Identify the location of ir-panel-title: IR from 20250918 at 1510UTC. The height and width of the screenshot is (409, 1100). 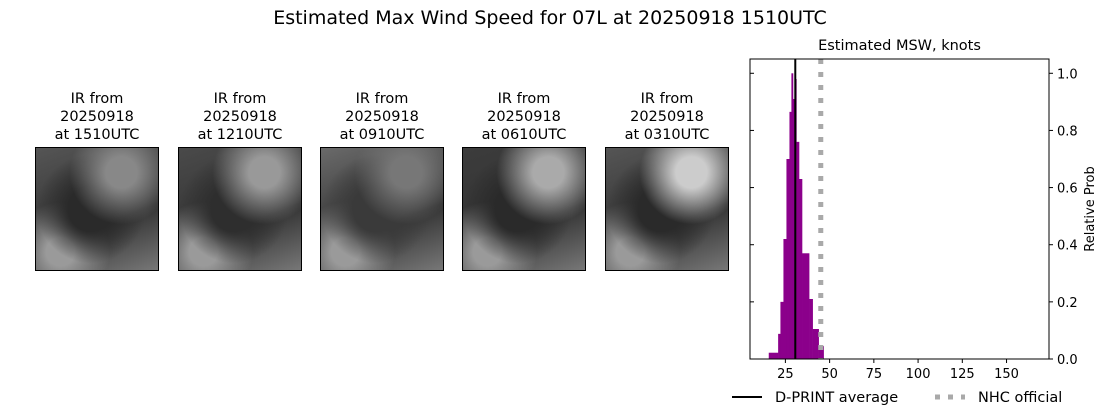
(97, 117).